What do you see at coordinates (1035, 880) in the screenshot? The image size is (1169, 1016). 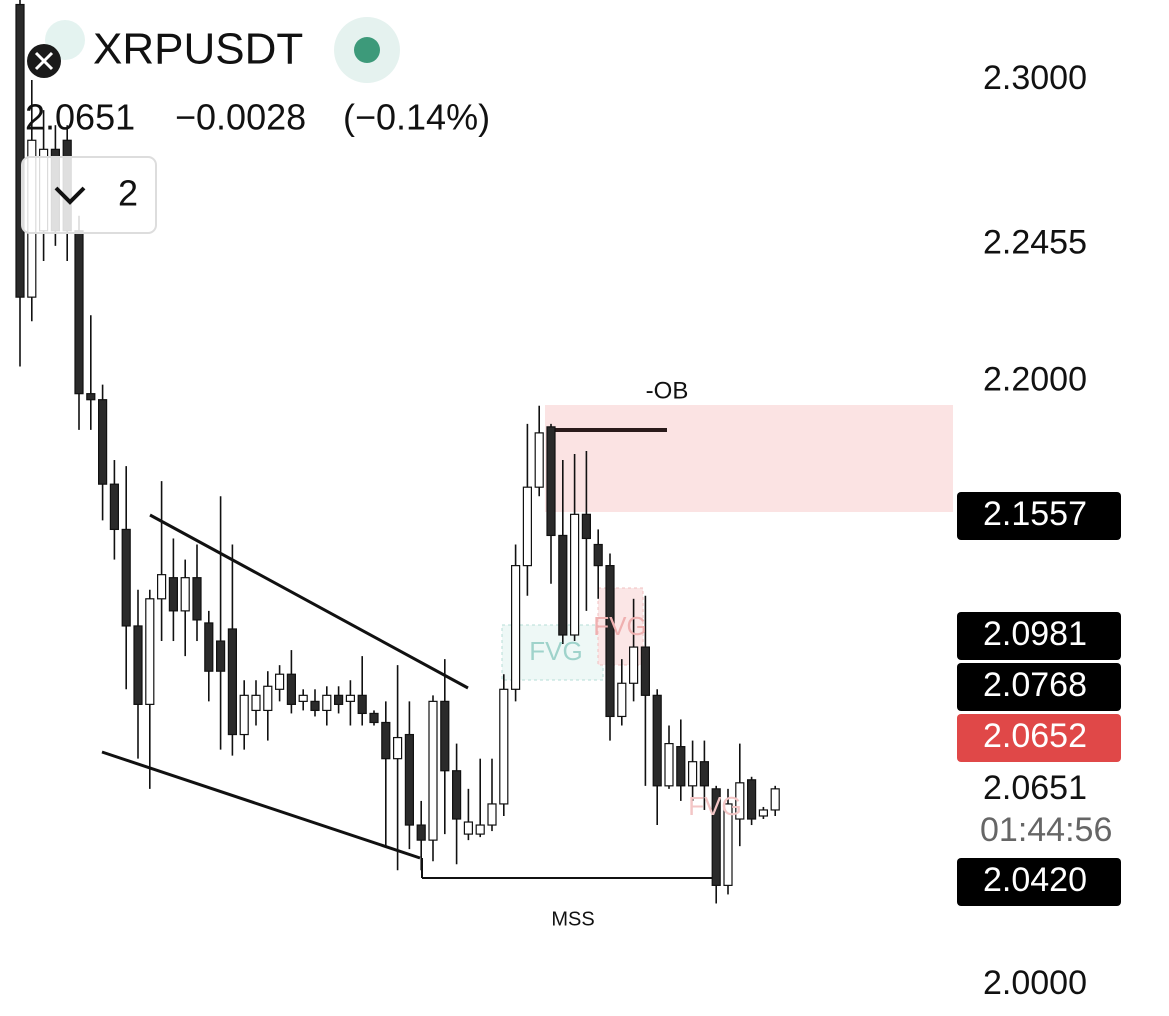 I see `price-tag-label: 2.0420` at bounding box center [1035, 880].